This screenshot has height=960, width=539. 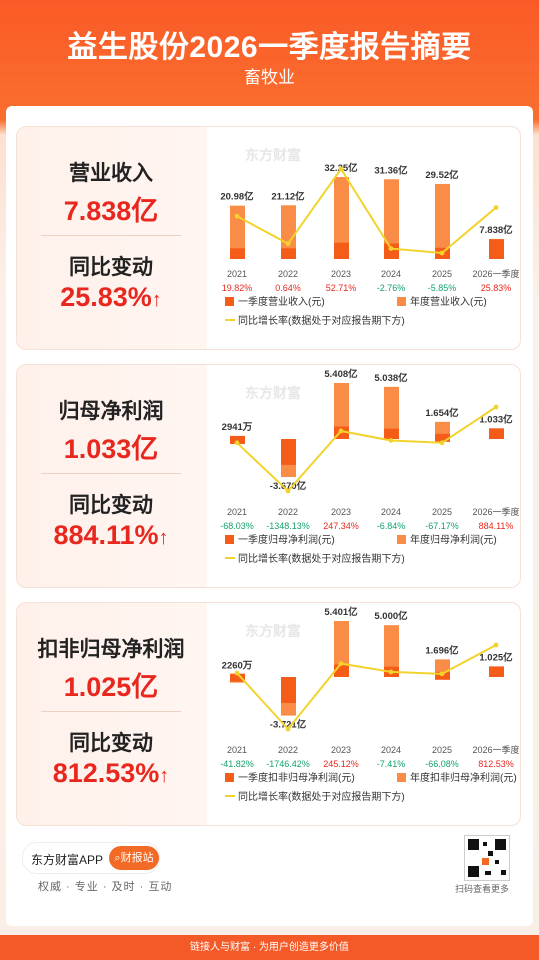 I want to click on industry-subtitle: 畜牧业, so click(x=269, y=77).